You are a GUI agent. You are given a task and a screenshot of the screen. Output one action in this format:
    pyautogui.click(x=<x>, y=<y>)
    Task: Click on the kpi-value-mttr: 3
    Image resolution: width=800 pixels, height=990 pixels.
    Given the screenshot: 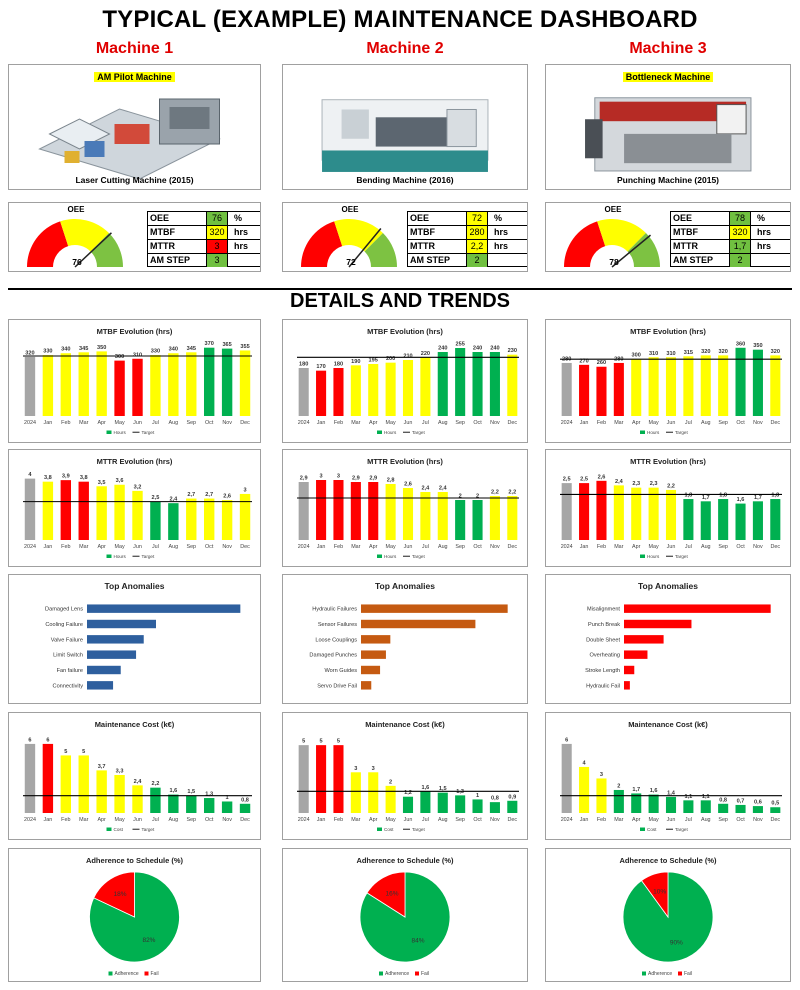 What is the action you would take?
    pyautogui.click(x=217, y=246)
    